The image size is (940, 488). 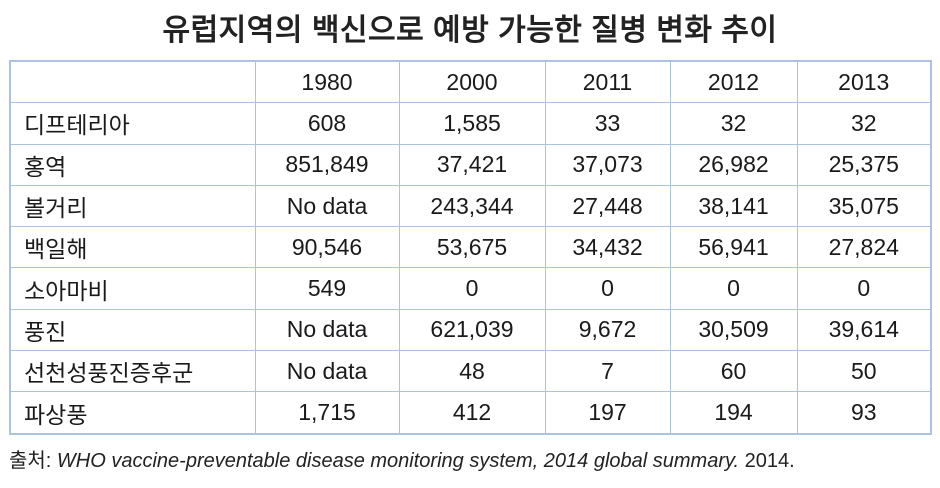 I want to click on value-cell: 53,675, so click(x=472, y=247).